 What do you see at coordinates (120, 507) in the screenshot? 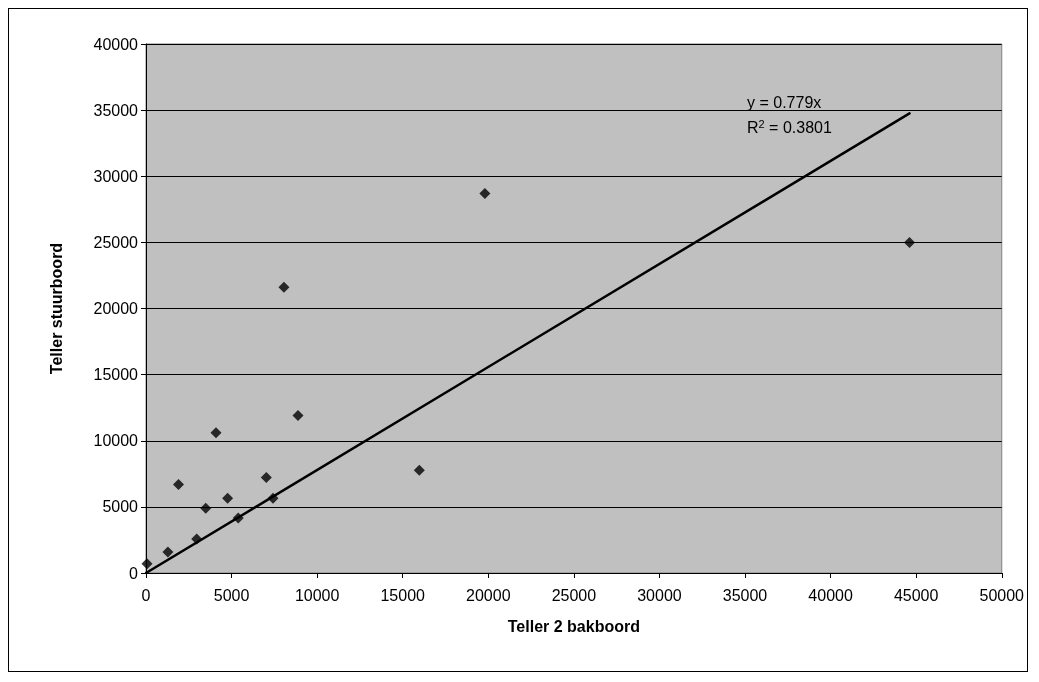
I see `y-tick-label: 5000` at bounding box center [120, 507].